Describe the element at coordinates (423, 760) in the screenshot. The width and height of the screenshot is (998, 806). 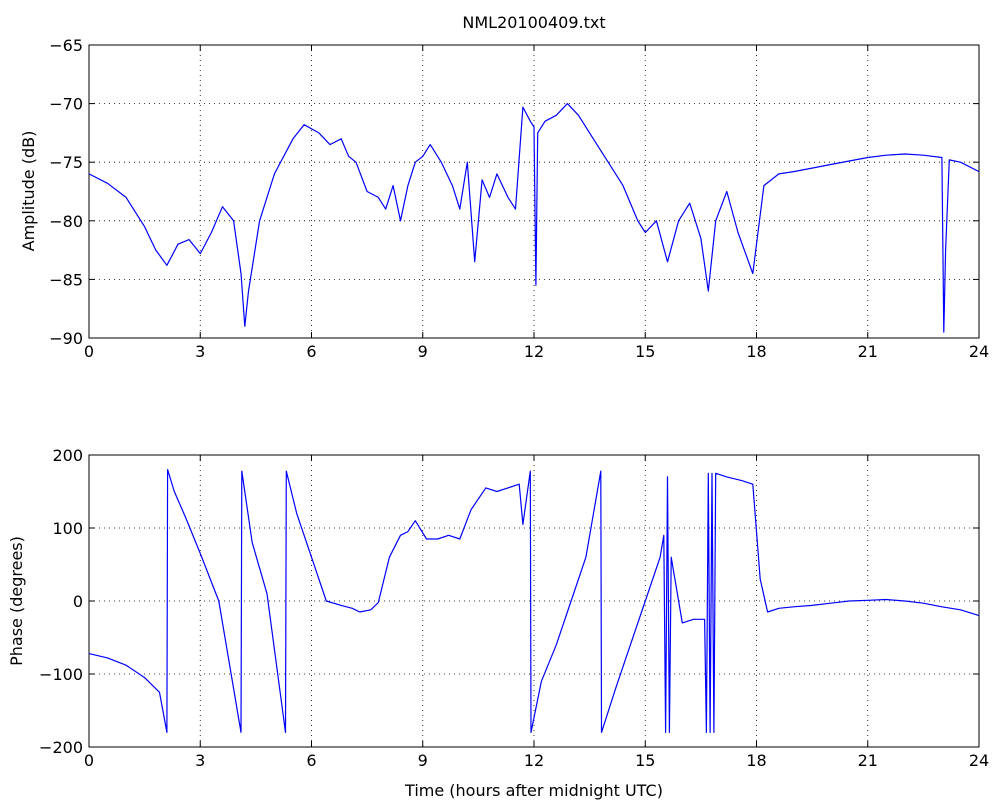
I see `phase-x-tick-label: 9` at that location.